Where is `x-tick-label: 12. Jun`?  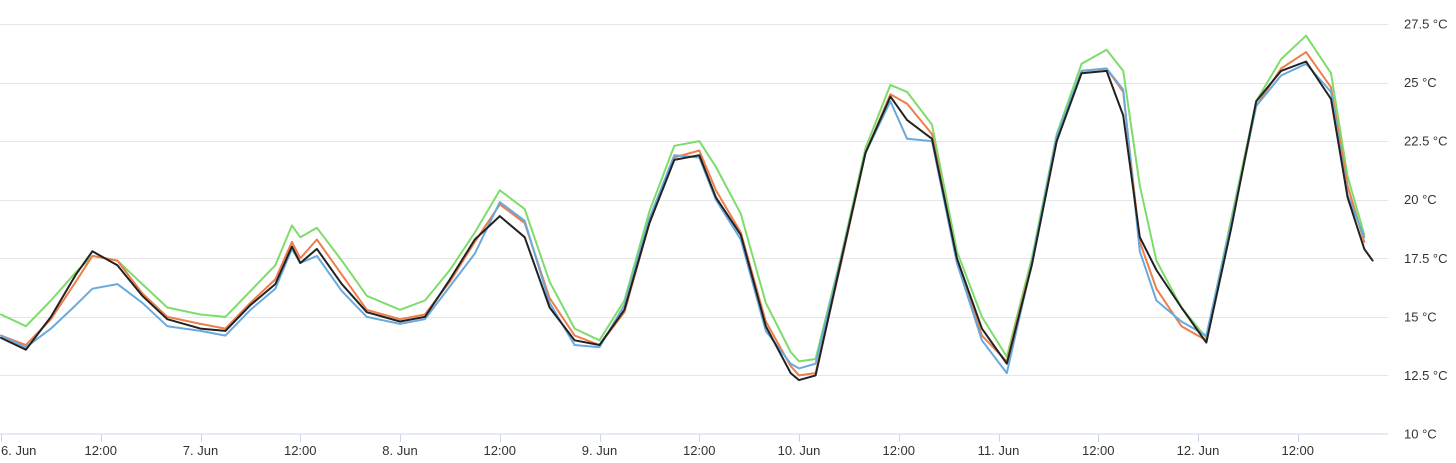 x-tick-label: 12. Jun is located at coordinates (1198, 450).